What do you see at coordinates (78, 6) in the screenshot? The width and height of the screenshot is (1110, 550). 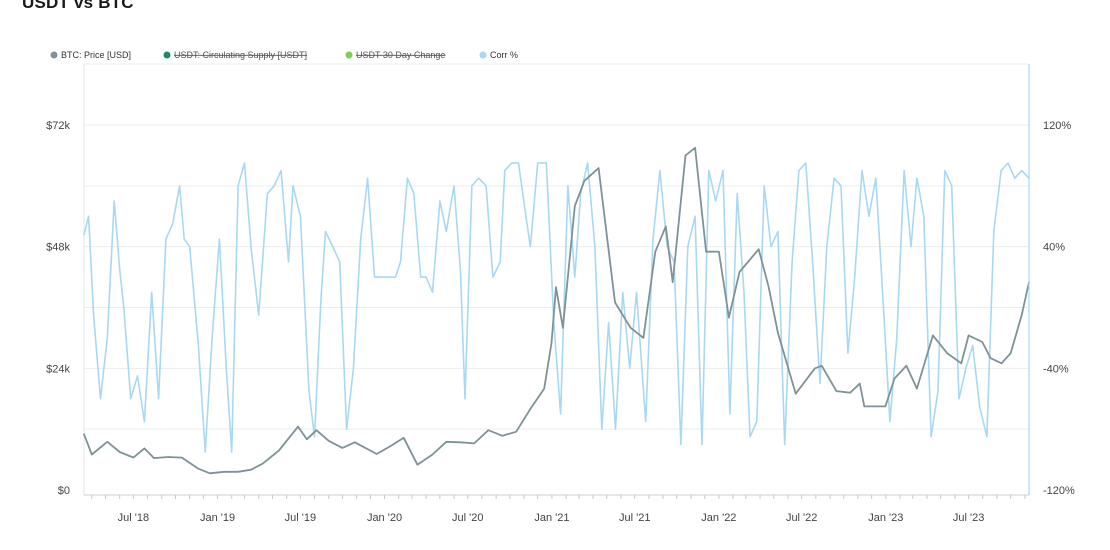 I see `page-title: USDT vs BTC` at bounding box center [78, 6].